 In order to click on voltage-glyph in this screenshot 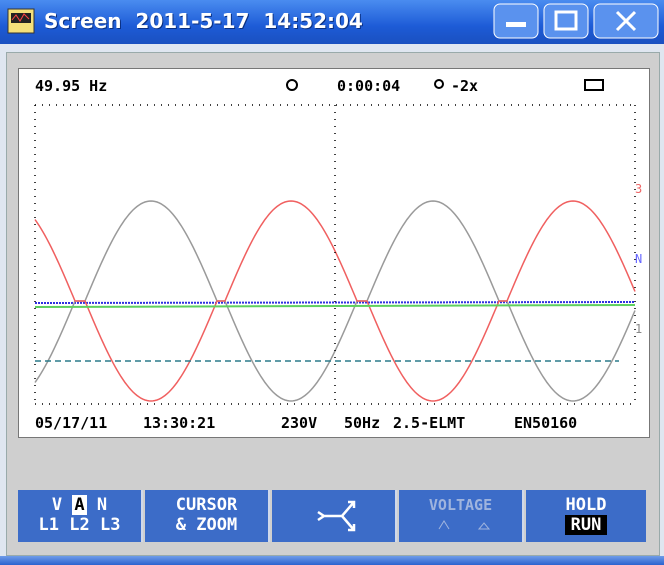, I will do `click(464, 525)`.